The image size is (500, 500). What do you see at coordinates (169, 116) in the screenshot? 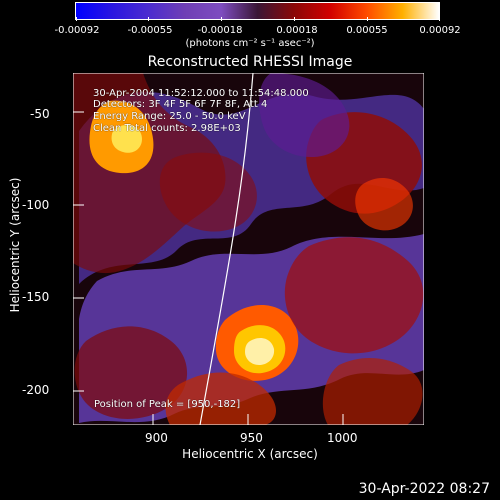
I see `annotation-energy-range: Energy Range: 25.0 - 50.0 keV` at bounding box center [169, 116].